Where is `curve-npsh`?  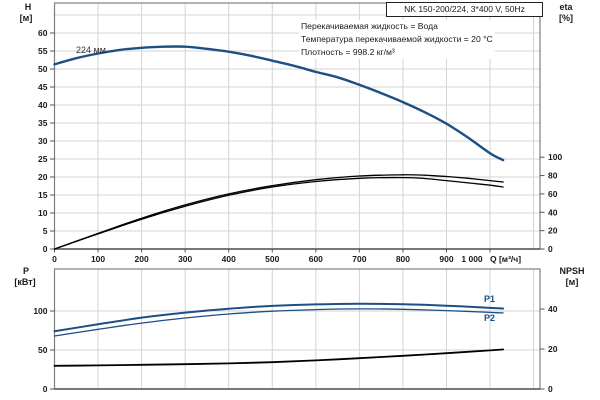
curve-npsh is located at coordinates (278, 357).